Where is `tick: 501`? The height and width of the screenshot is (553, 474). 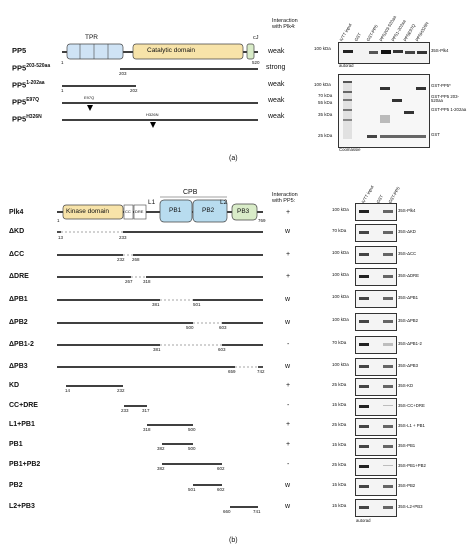
tick: 501 is located at coordinates (197, 304).